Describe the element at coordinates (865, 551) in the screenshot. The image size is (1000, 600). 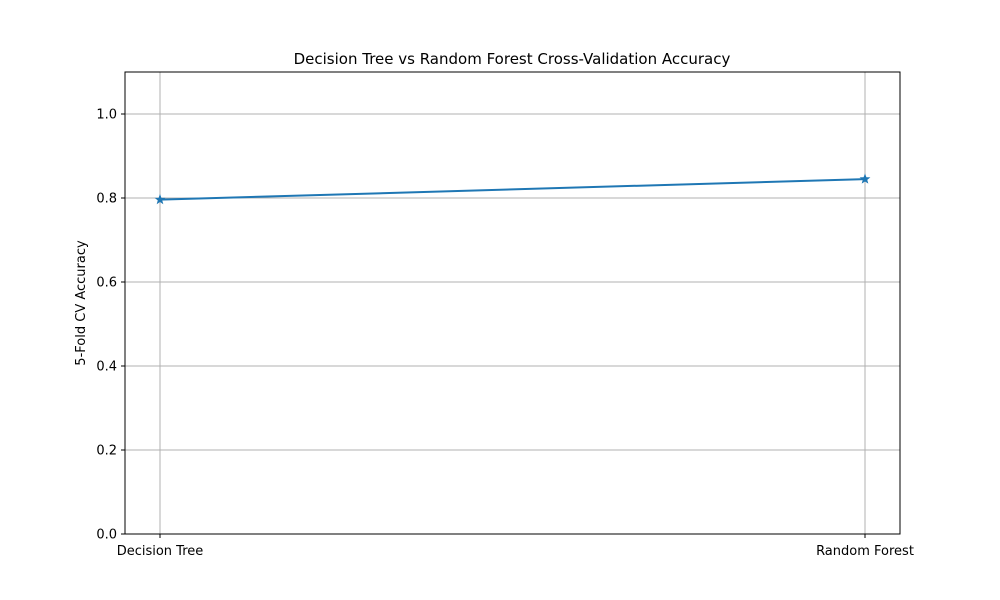
I see `x-tick-label: Random Forest` at that location.